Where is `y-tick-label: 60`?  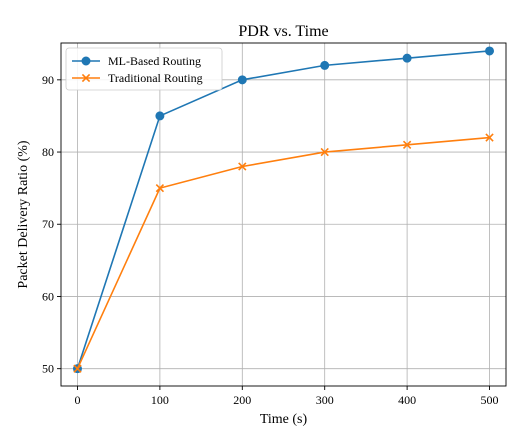 y-tick-label: 60 is located at coordinates (48, 296).